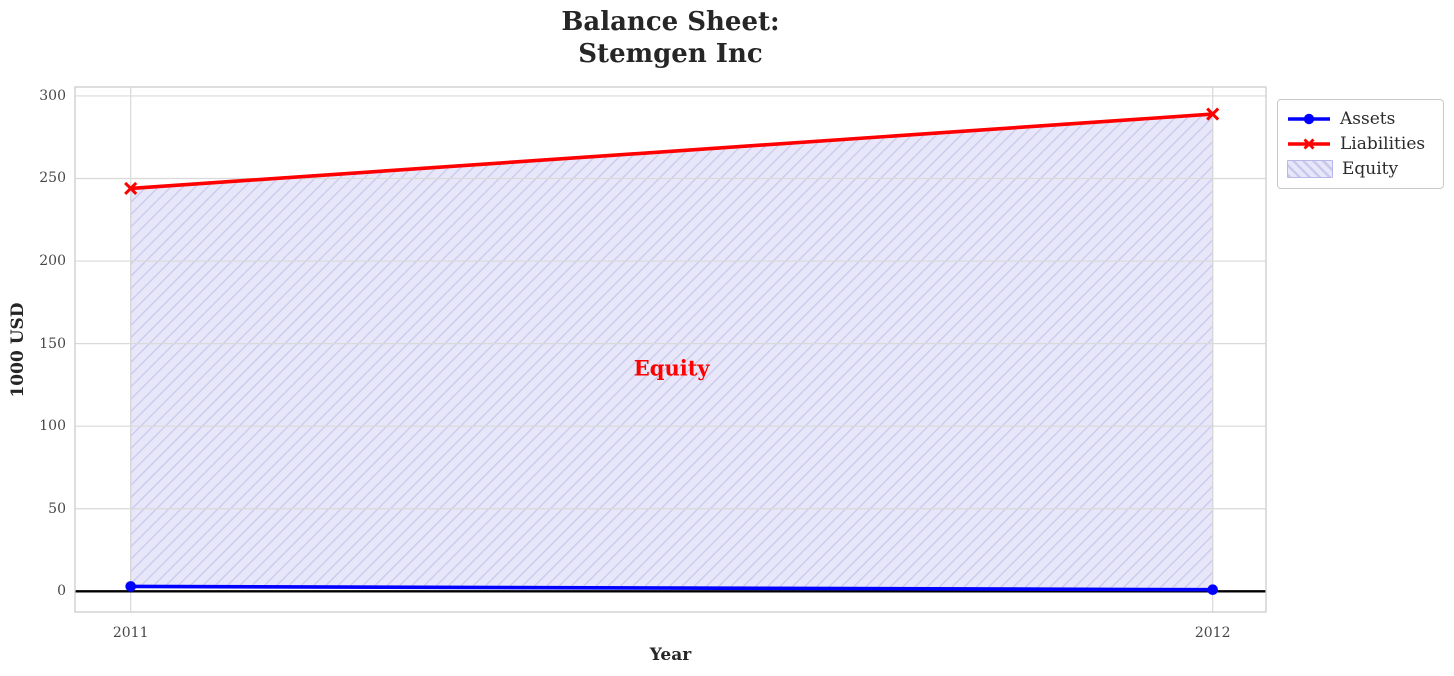 This screenshot has height=676, width=1454. Describe the element at coordinates (1309, 144) in the screenshot. I see `liabilities-line-icon` at that location.